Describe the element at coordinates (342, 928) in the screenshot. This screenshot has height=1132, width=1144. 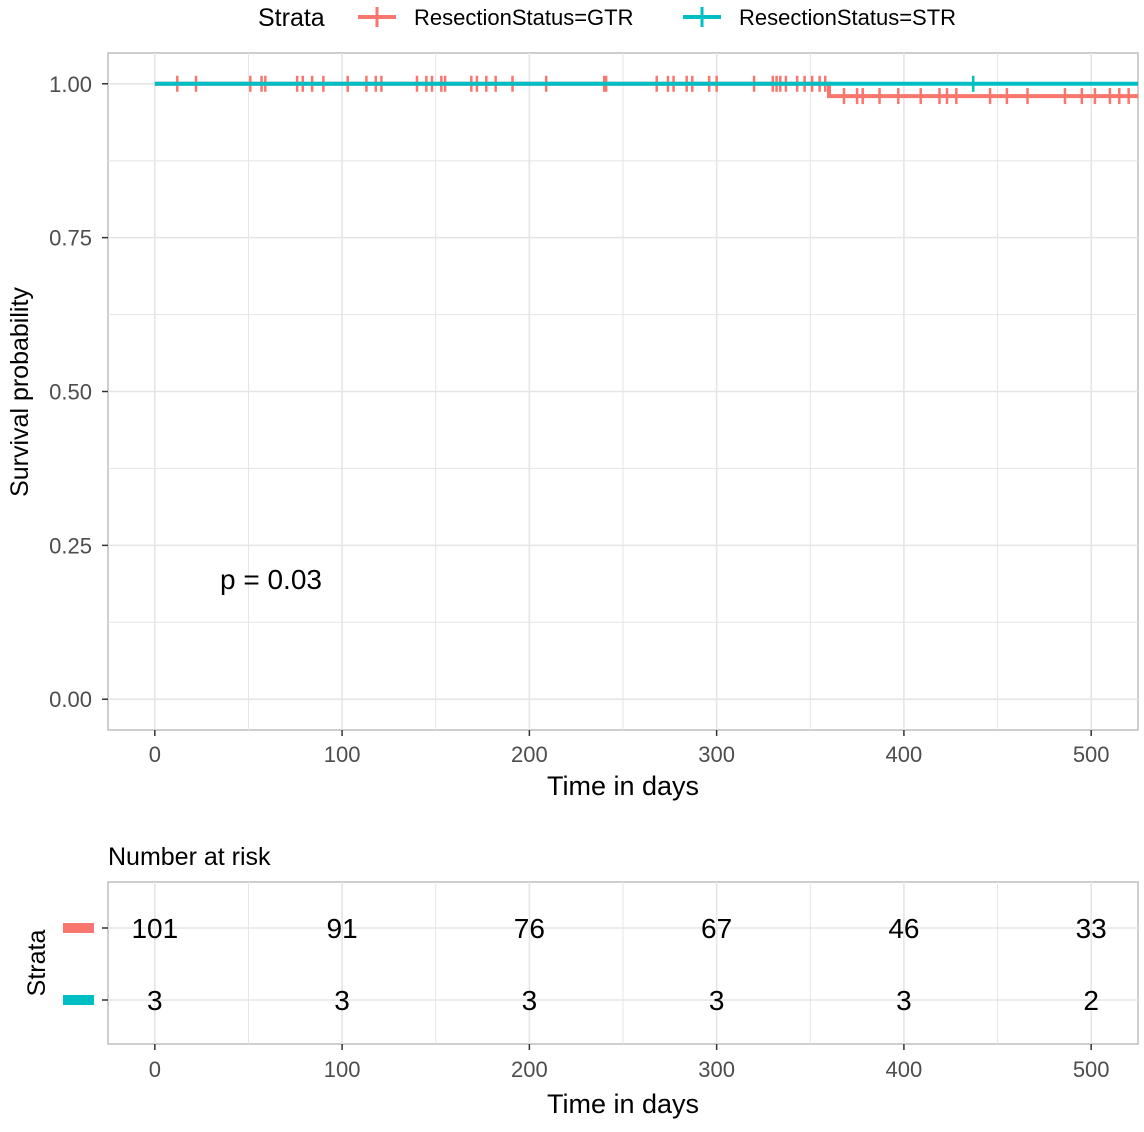
I see `risk-count: 91` at that location.